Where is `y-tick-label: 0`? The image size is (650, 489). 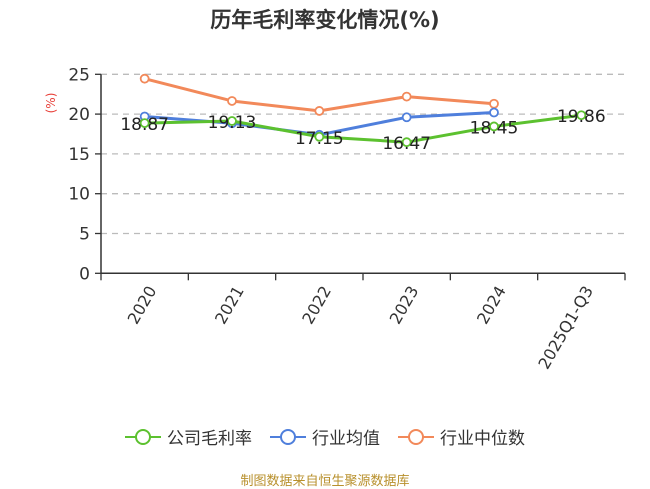 y-tick-label: 0 is located at coordinates (84, 274).